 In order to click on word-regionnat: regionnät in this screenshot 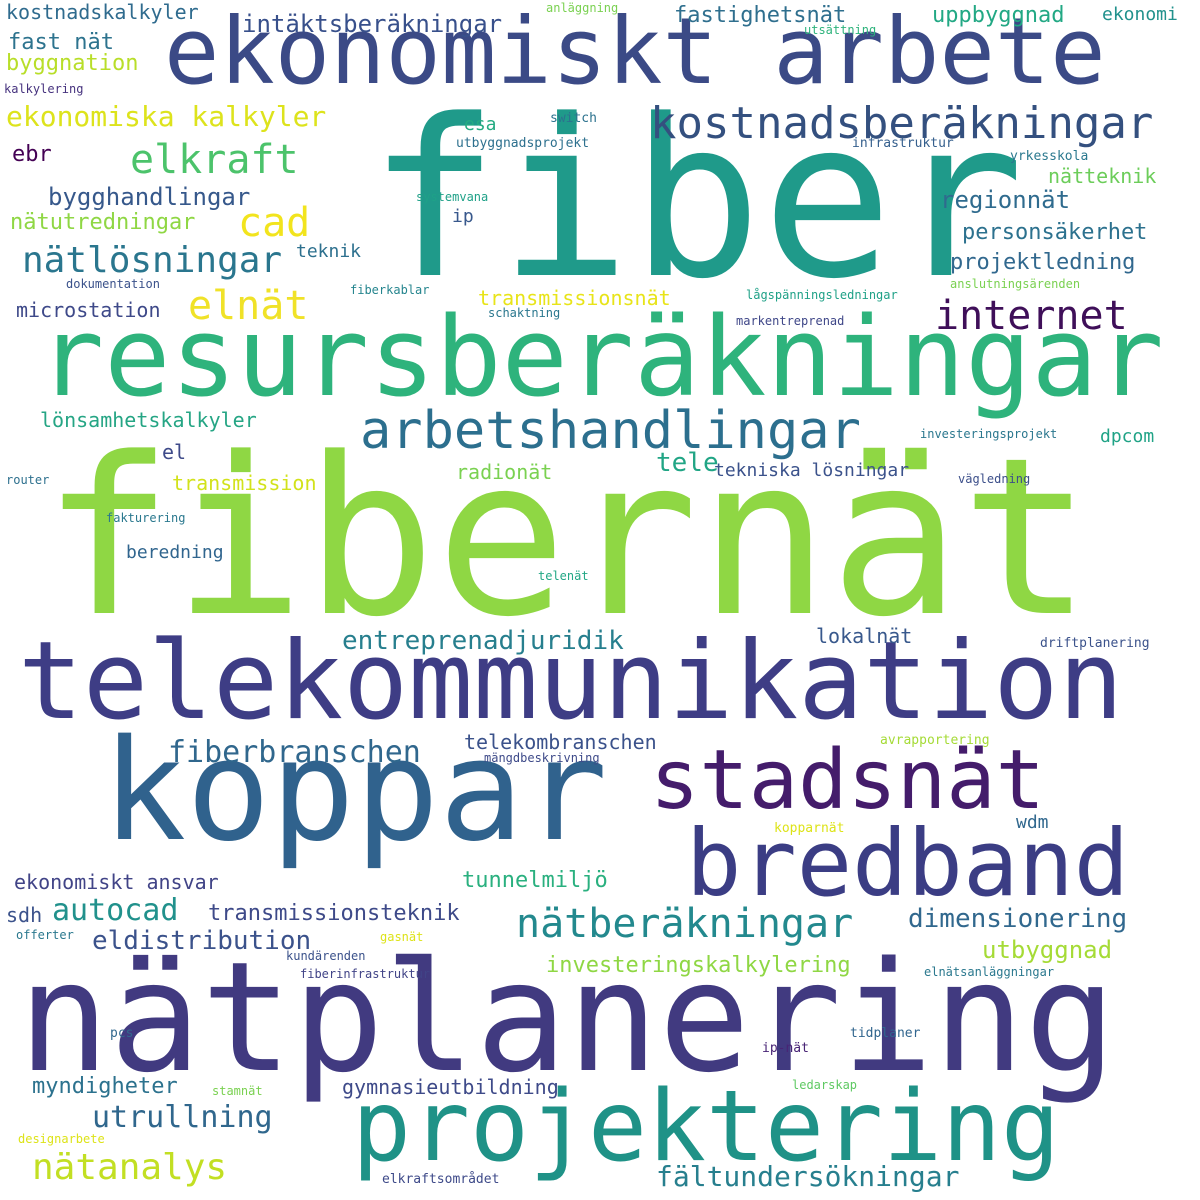, I will do `click(1005, 200)`.